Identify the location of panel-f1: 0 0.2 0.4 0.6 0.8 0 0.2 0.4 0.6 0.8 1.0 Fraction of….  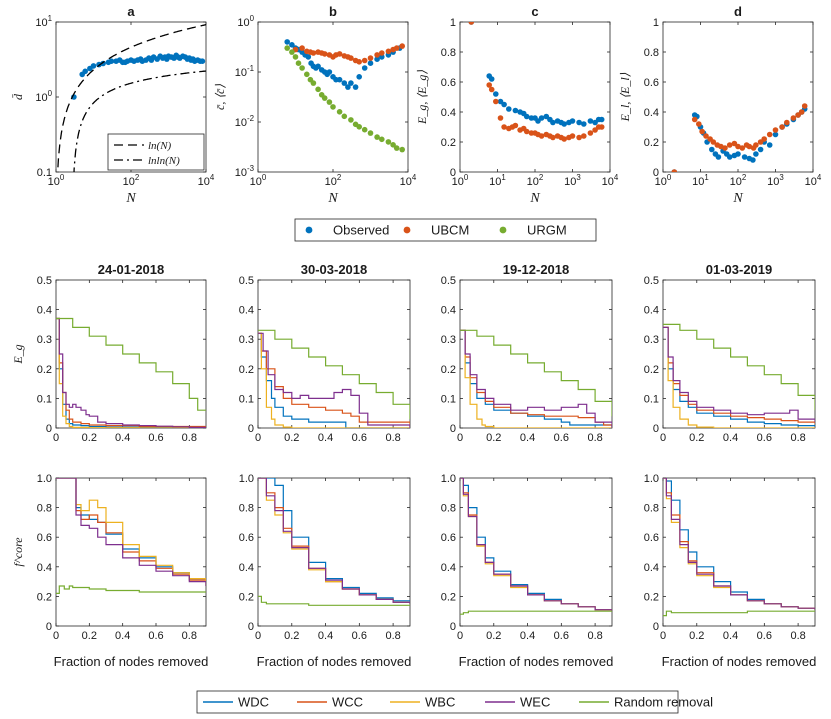
(109, 571).